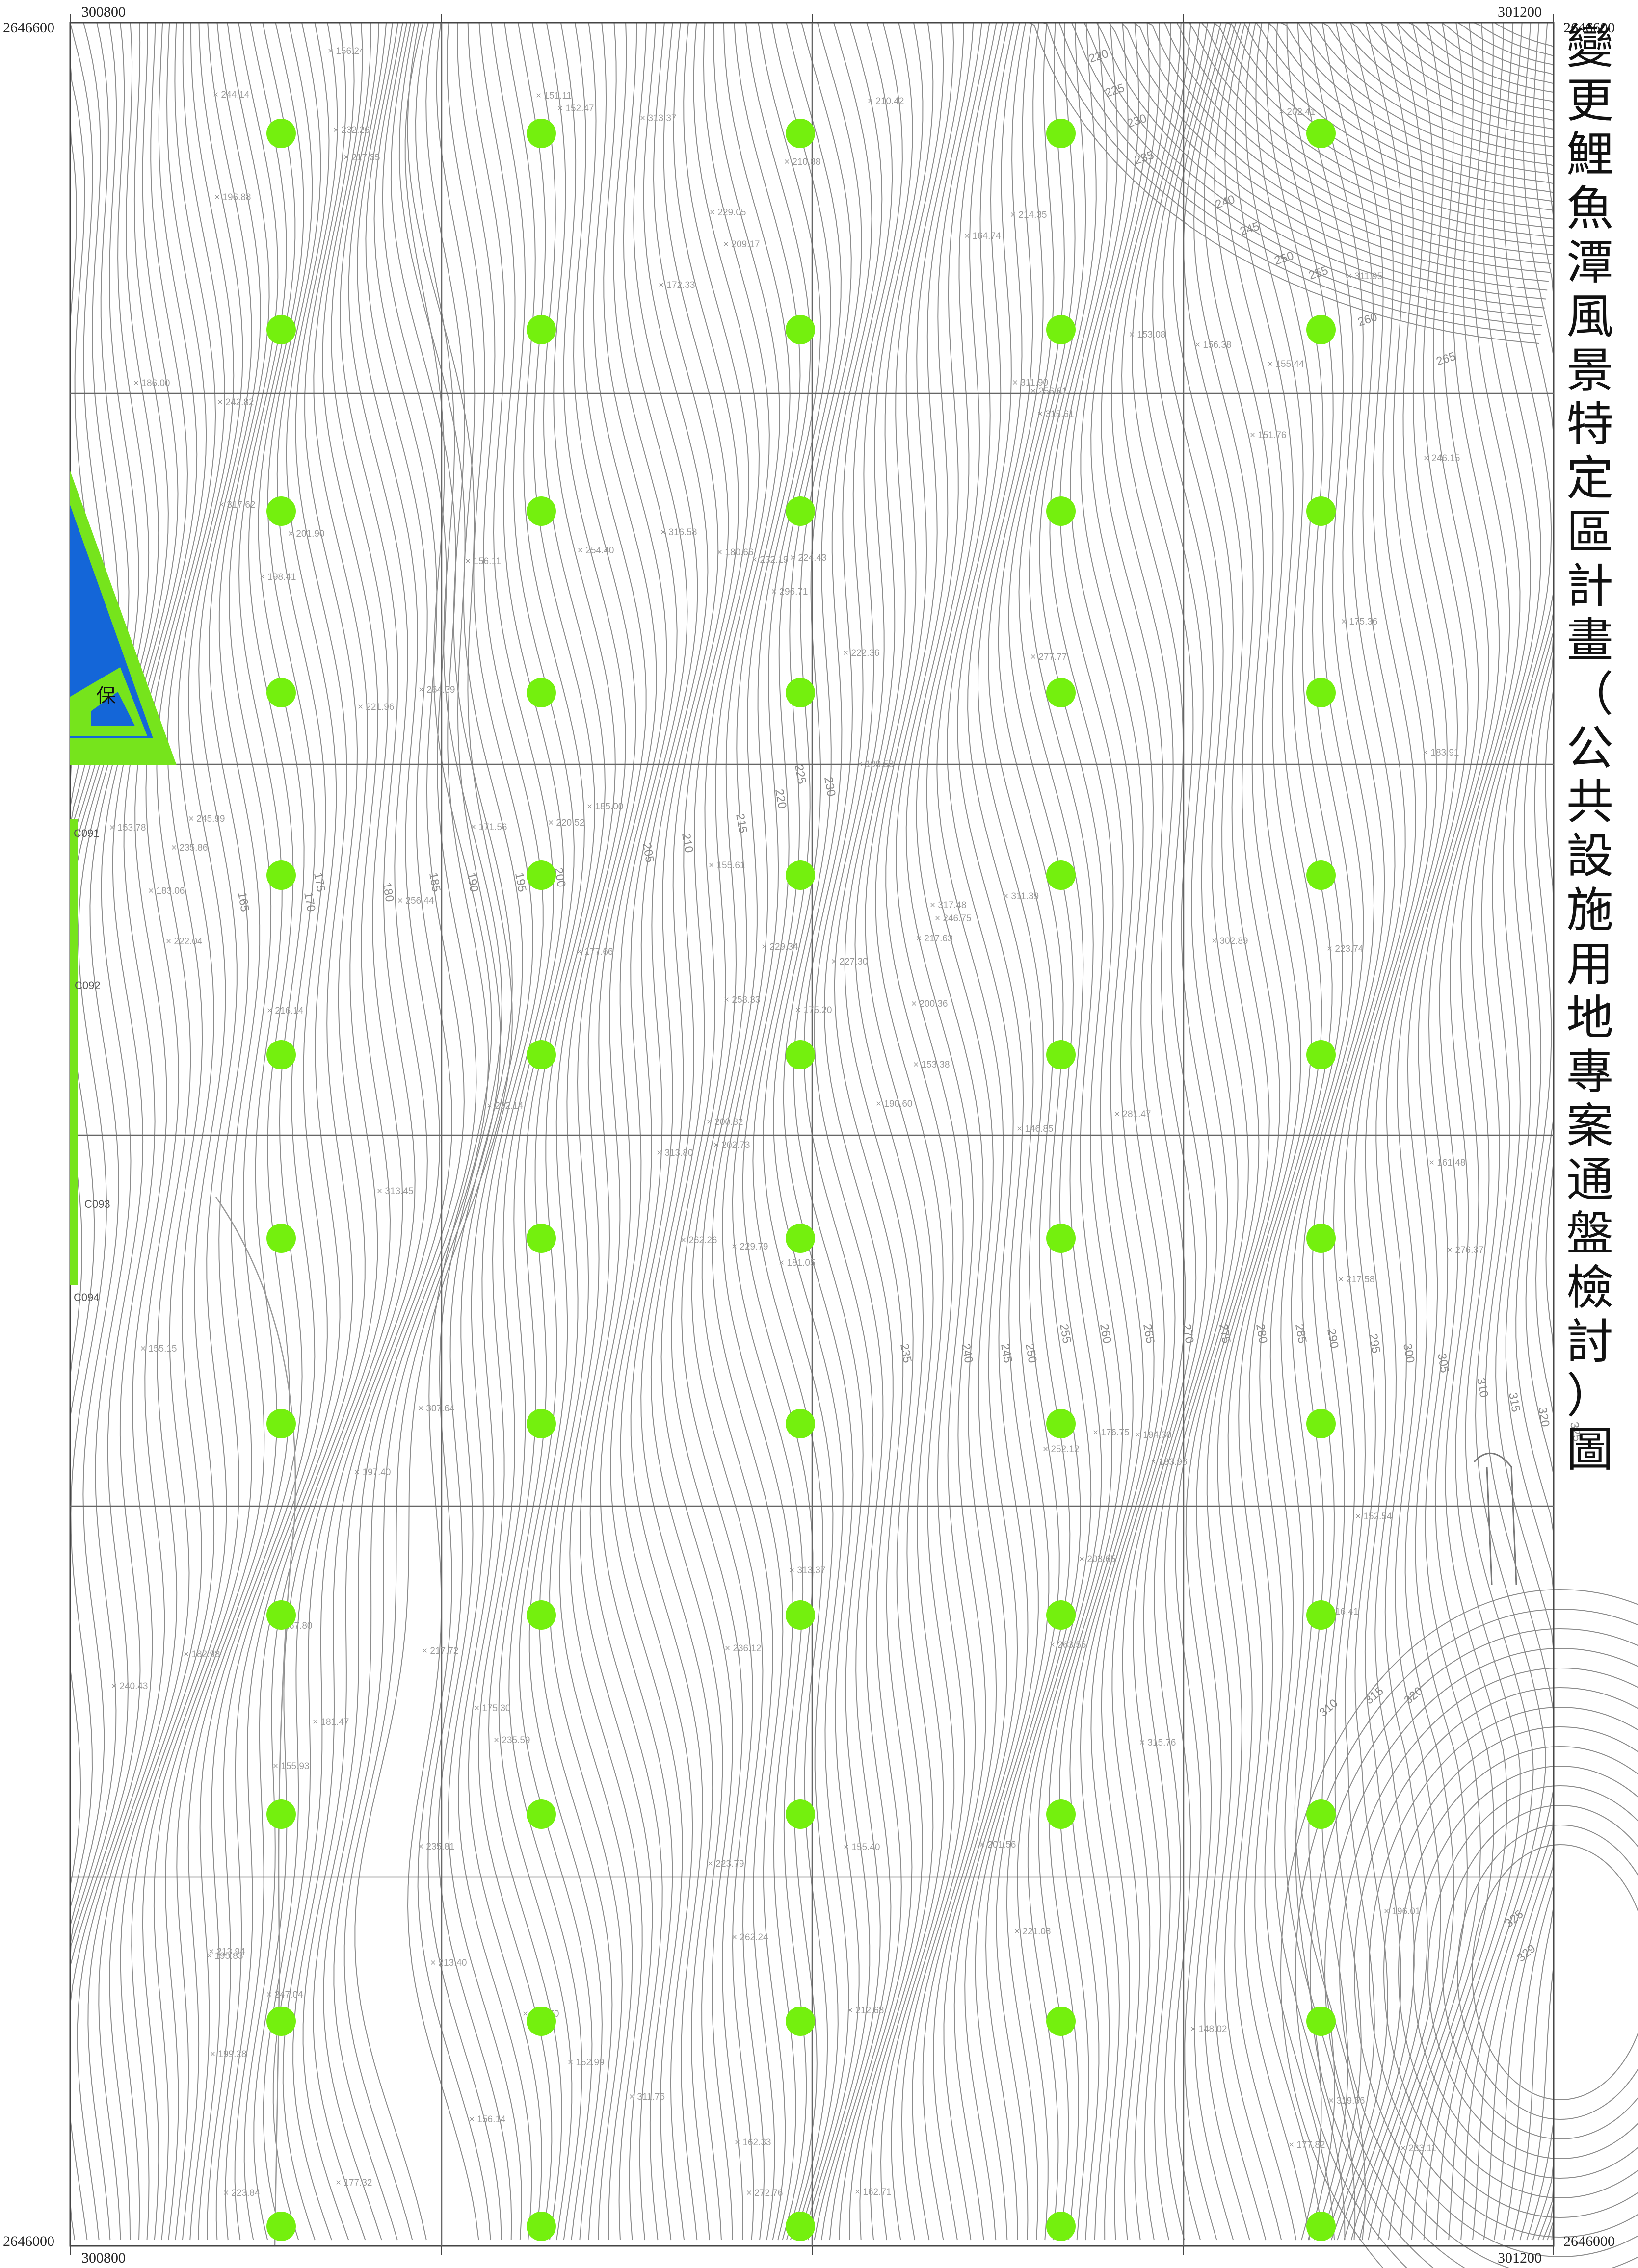 This screenshot has height=2268, width=1638. What do you see at coordinates (1589, 964) in the screenshot?
I see `title-char: 用` at bounding box center [1589, 964].